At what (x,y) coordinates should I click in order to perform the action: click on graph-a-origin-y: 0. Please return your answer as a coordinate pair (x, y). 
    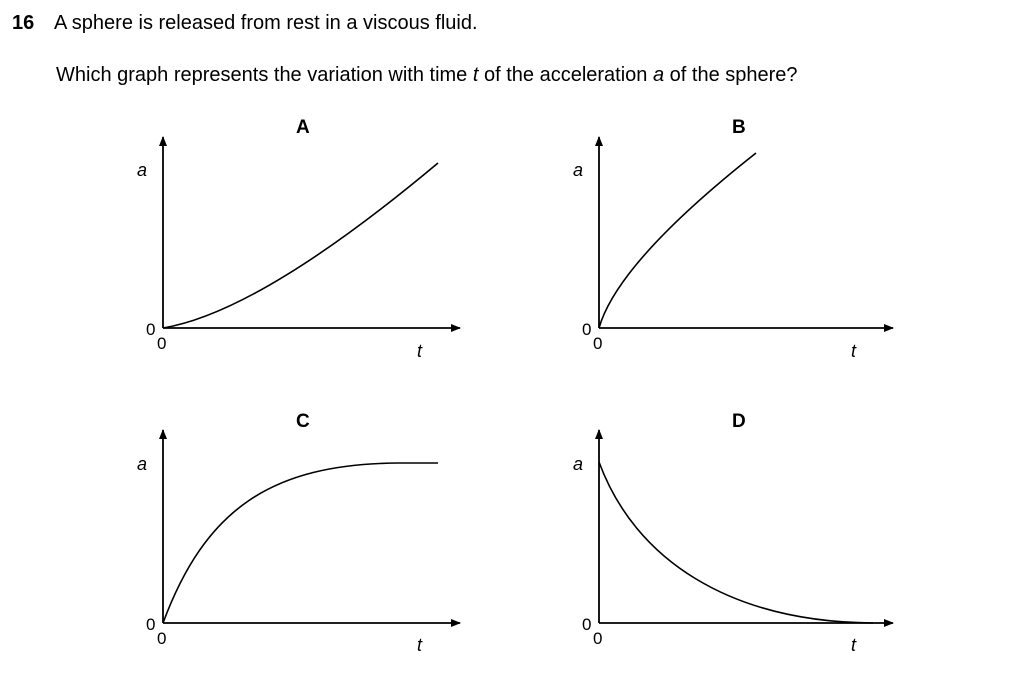
    Looking at the image, I should click on (150, 329).